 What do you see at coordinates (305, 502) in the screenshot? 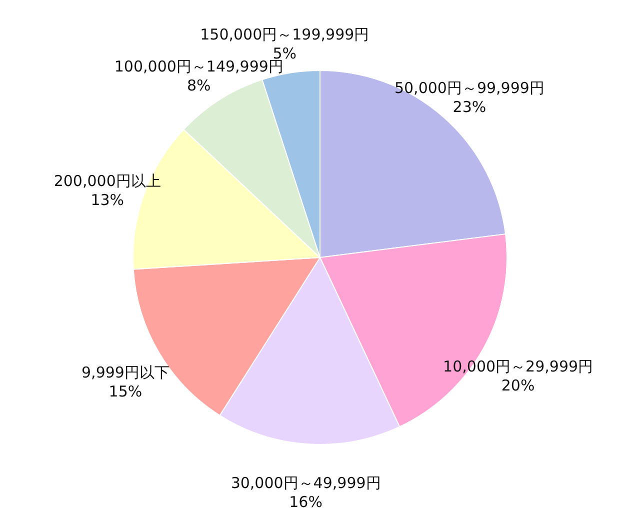
I see `data-label: 16%` at bounding box center [305, 502].